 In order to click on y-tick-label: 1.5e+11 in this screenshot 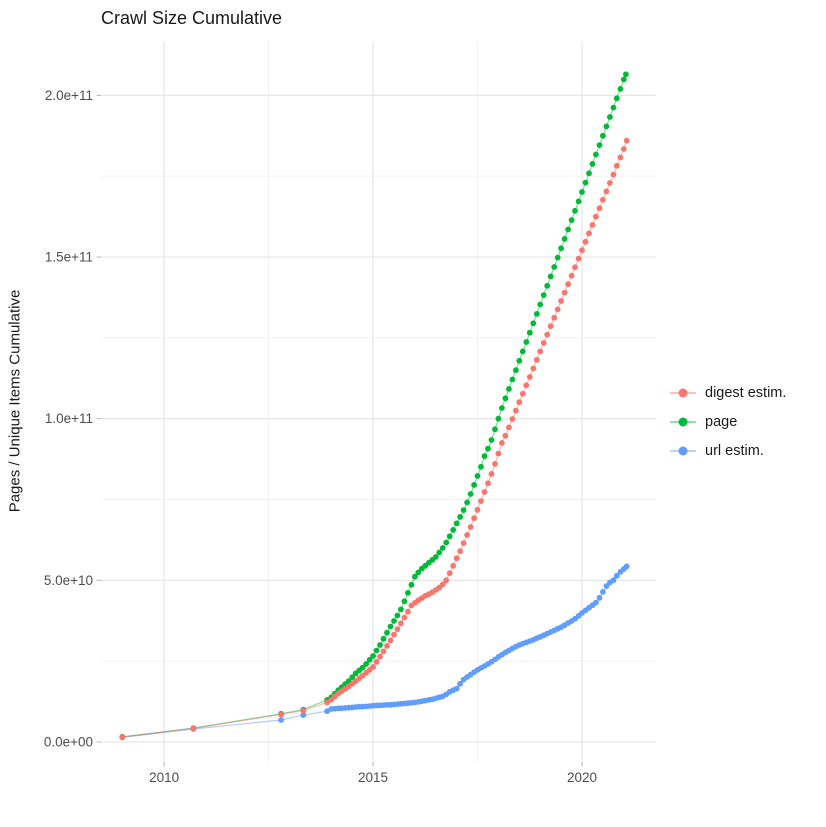, I will do `click(69, 256)`.